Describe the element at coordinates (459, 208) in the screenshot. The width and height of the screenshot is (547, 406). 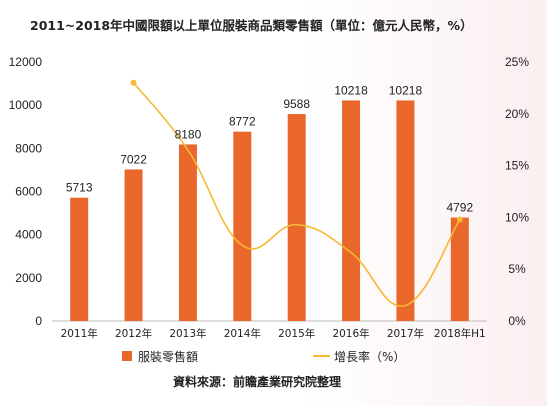
I see `bar-data-label: 4792` at that location.